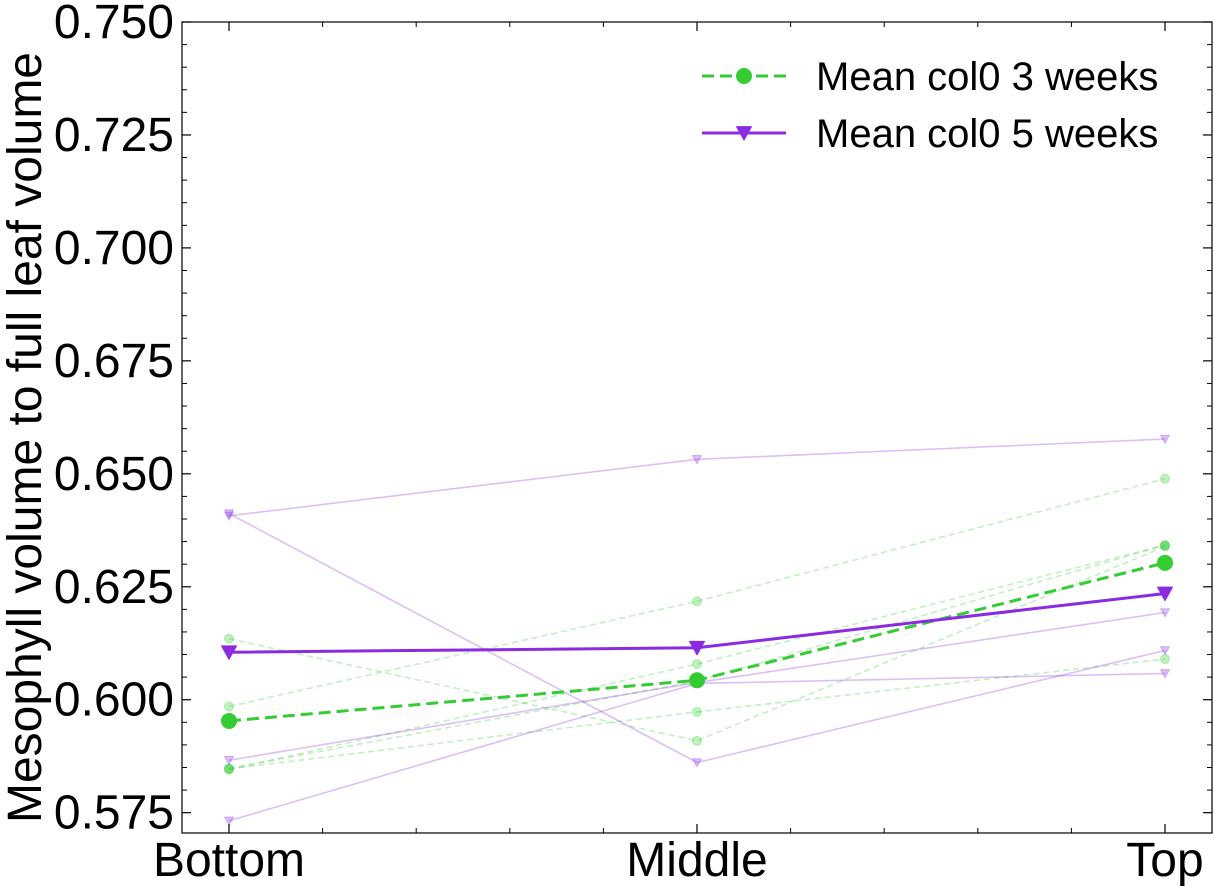  Describe the element at coordinates (114, 135) in the screenshot. I see `y-tick-label: 0.725` at that location.